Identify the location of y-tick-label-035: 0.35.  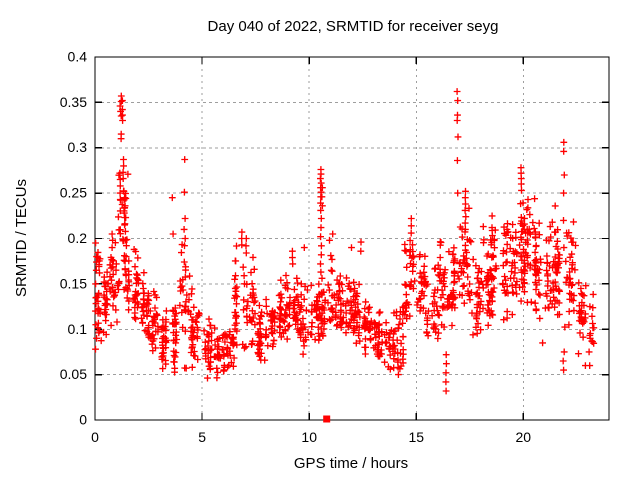
(73, 102).